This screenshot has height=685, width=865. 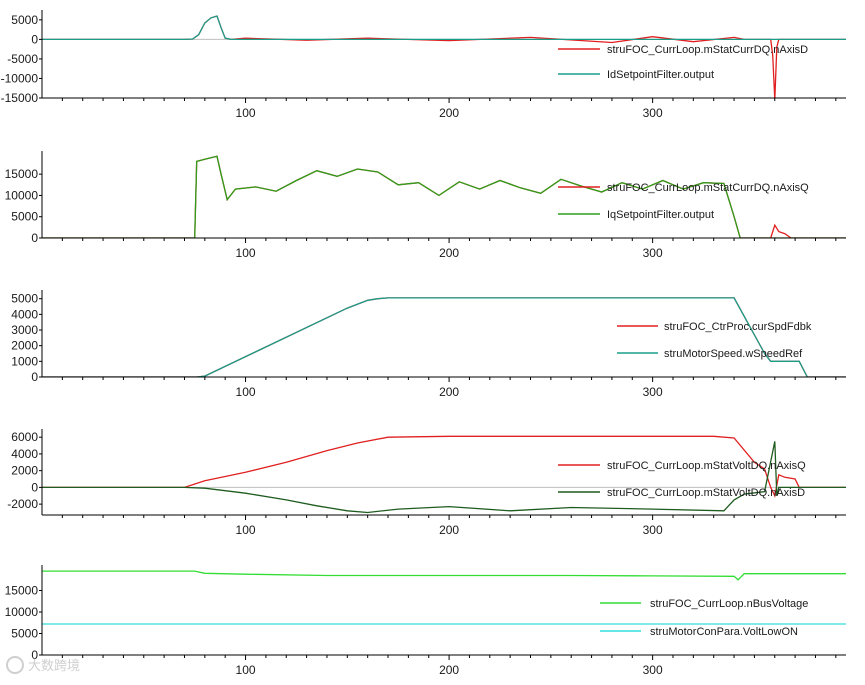 I want to click on y-tick-label: -5000, so click(x=22, y=59).